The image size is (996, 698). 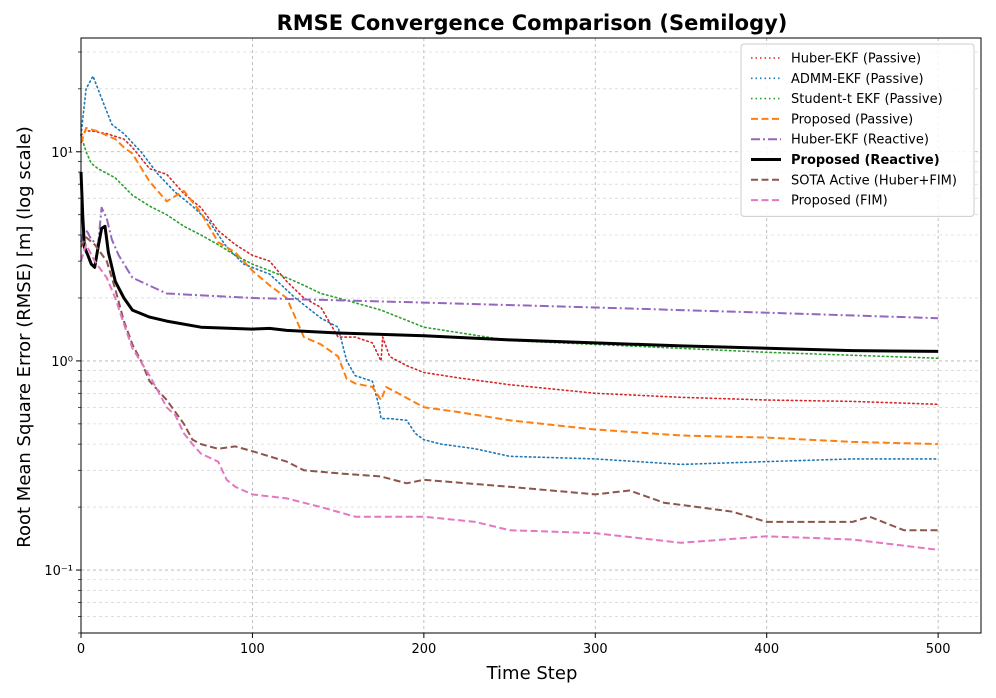 What do you see at coordinates (595, 649) in the screenshot?
I see `x-tick-label: 300` at bounding box center [595, 649].